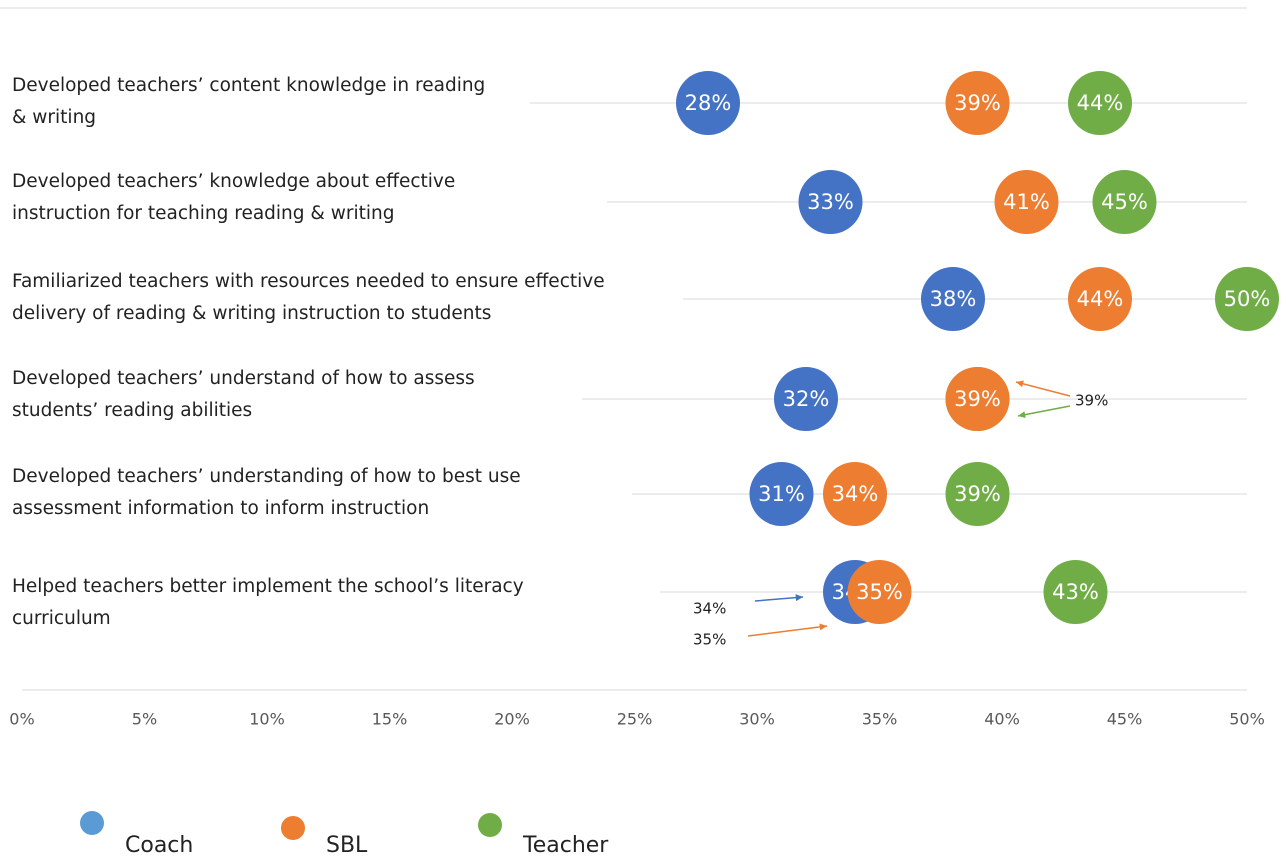 Image resolution: width=1286 pixels, height=861 pixels. Describe the element at coordinates (635, 719) in the screenshot. I see `x-tick-label: 25%` at that location.